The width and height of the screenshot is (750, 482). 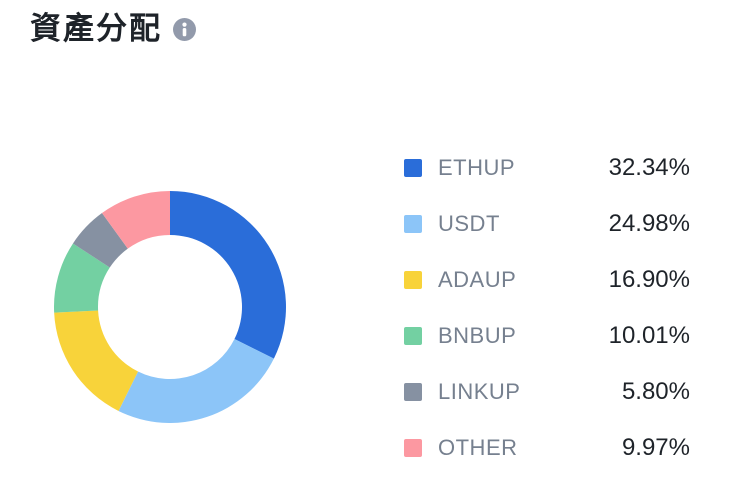 What do you see at coordinates (477, 167) in the screenshot?
I see `legend-asset-label: ETHUP` at bounding box center [477, 167].